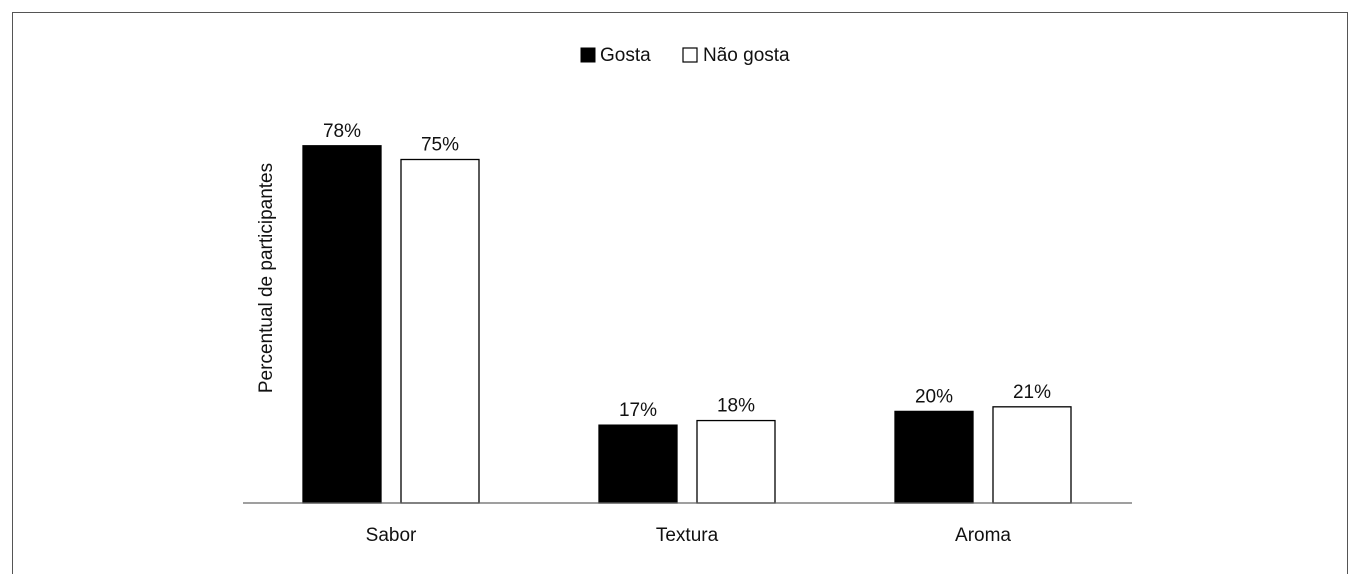 The image size is (1360, 574). I want to click on data-label-gosta-aroma: 20%, so click(934, 396).